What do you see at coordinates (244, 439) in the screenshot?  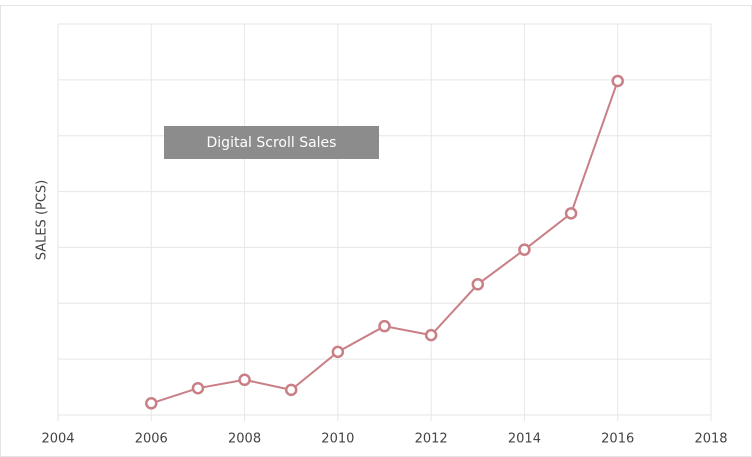 I see `x-tick-label: 2008` at bounding box center [244, 439].